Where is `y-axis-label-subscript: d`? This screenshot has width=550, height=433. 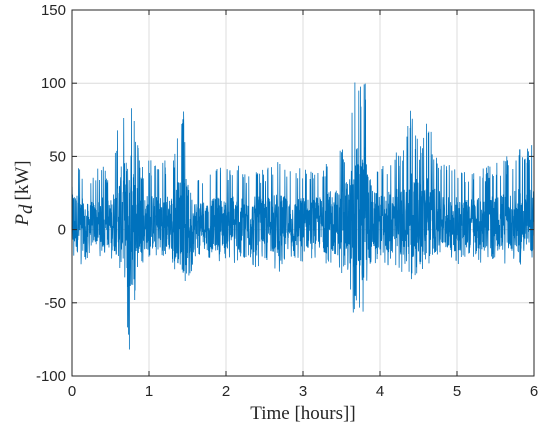
y-axis-label-subscript: d is located at coordinates (26, 209).